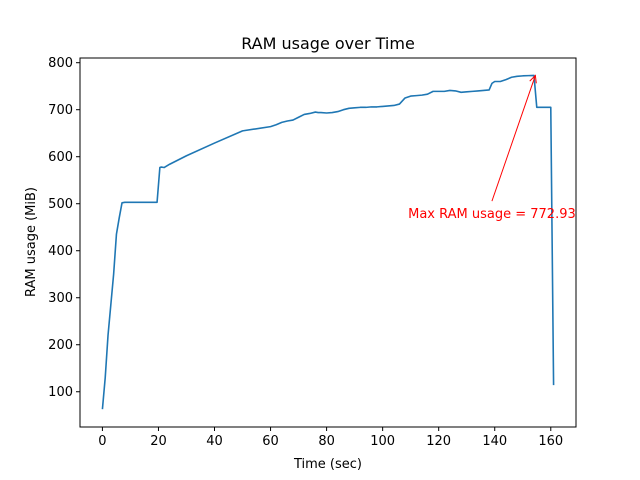 This screenshot has width=640, height=480. What do you see at coordinates (328, 43) in the screenshot?
I see `chart-title: RAM usage over Time` at bounding box center [328, 43].